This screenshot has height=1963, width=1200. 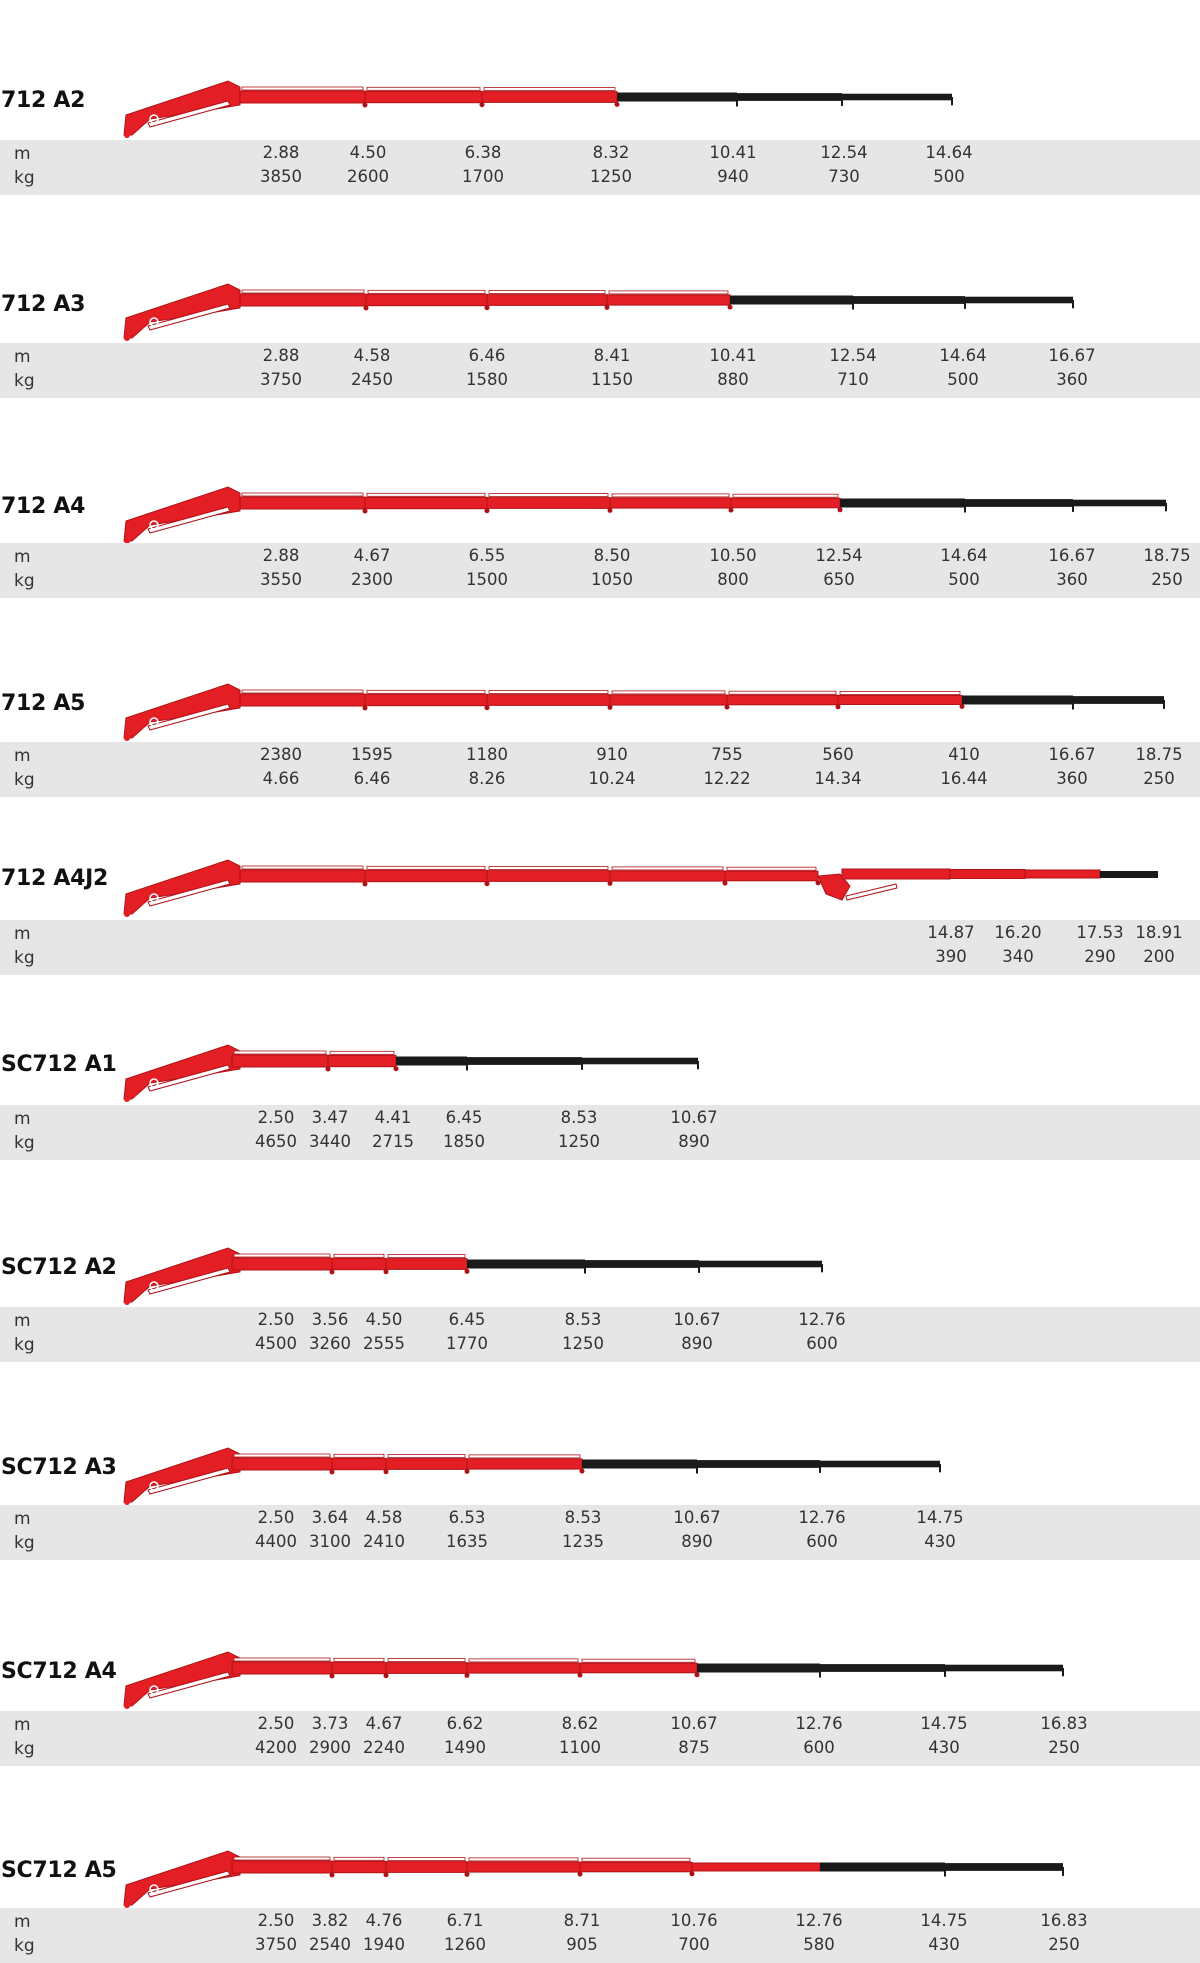 What do you see at coordinates (1072, 778) in the screenshot?
I see `load-value: 360` at bounding box center [1072, 778].